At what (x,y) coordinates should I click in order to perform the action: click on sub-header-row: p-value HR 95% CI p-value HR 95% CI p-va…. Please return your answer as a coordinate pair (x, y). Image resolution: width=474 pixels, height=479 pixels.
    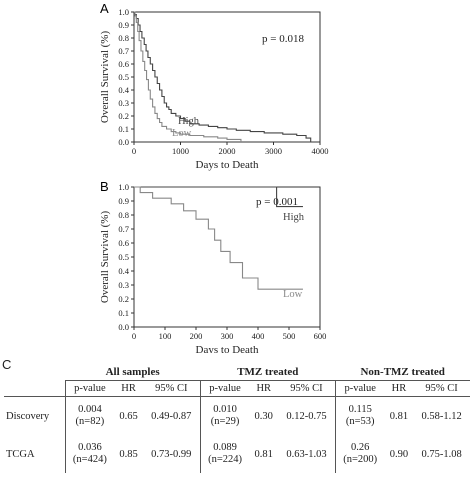
    Looking at the image, I should click on (237, 388).